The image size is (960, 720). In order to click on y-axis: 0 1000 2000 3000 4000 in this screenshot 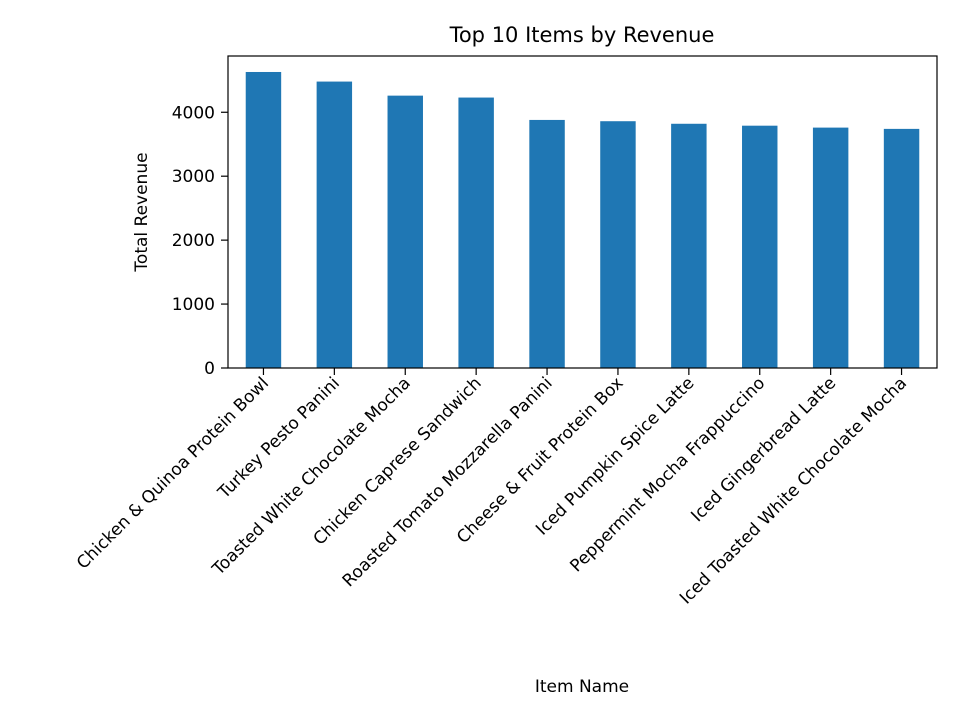, I will do `click(200, 241)`.